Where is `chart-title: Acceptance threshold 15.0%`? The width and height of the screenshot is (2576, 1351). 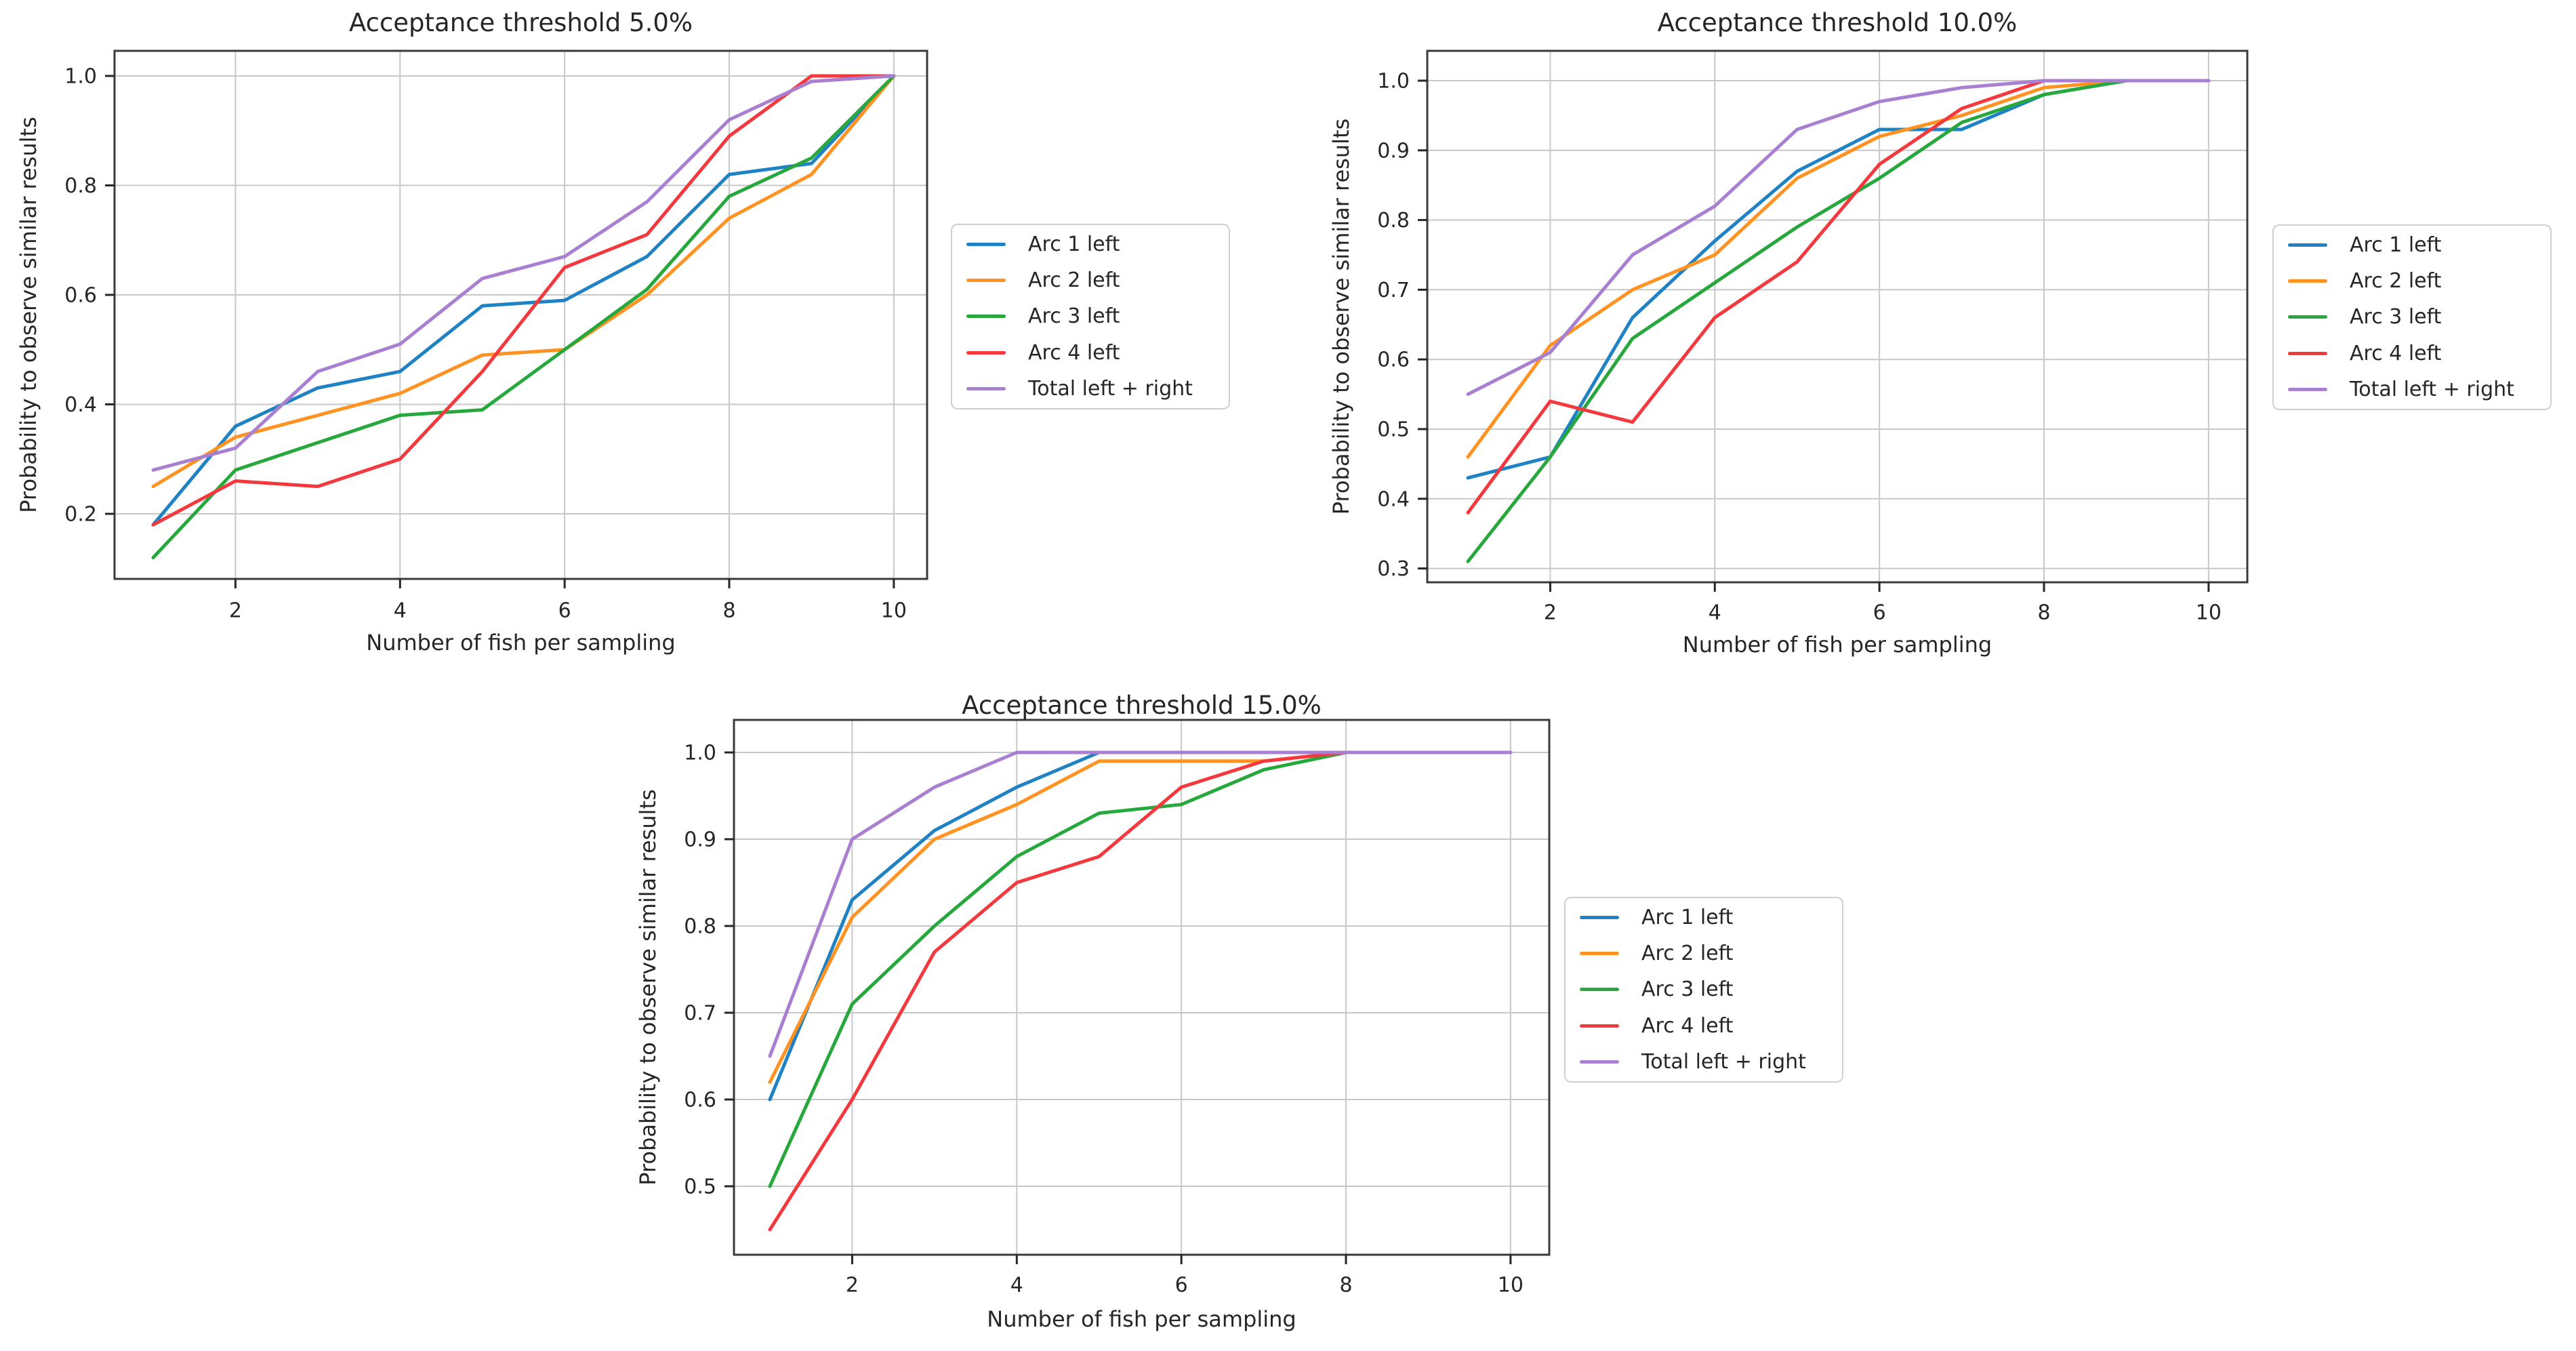 chart-title: Acceptance threshold 15.0% is located at coordinates (1142, 705).